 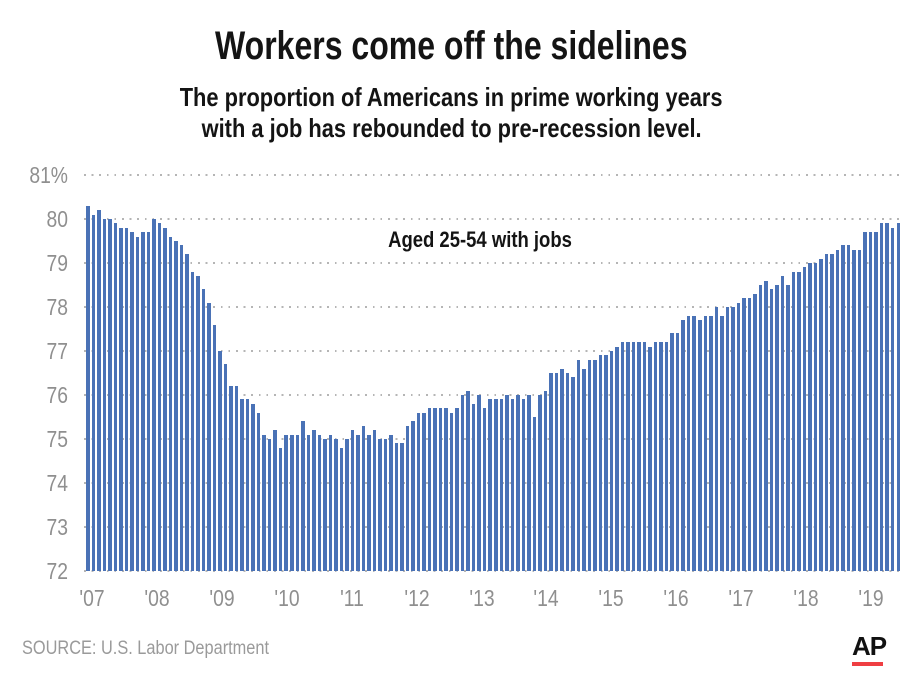 What do you see at coordinates (741, 598) in the screenshot?
I see `x-tick-label: '17` at bounding box center [741, 598].